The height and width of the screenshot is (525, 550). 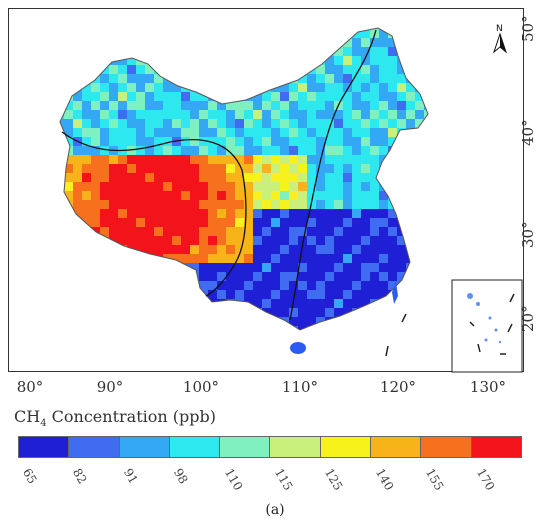 What do you see at coordinates (395, 293) in the screenshot?
I see `taiwan-island` at bounding box center [395, 293].